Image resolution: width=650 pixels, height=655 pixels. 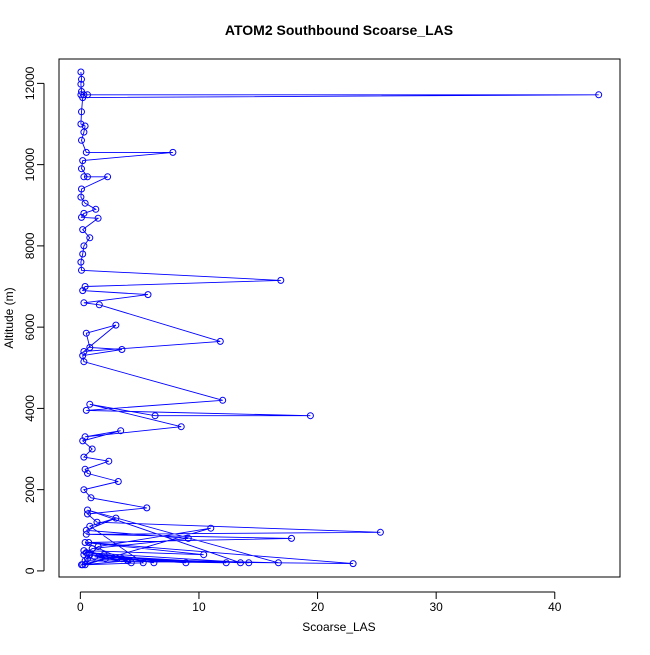 What do you see at coordinates (30, 326) in the screenshot?
I see `y-tick-label: 6000` at bounding box center [30, 326].